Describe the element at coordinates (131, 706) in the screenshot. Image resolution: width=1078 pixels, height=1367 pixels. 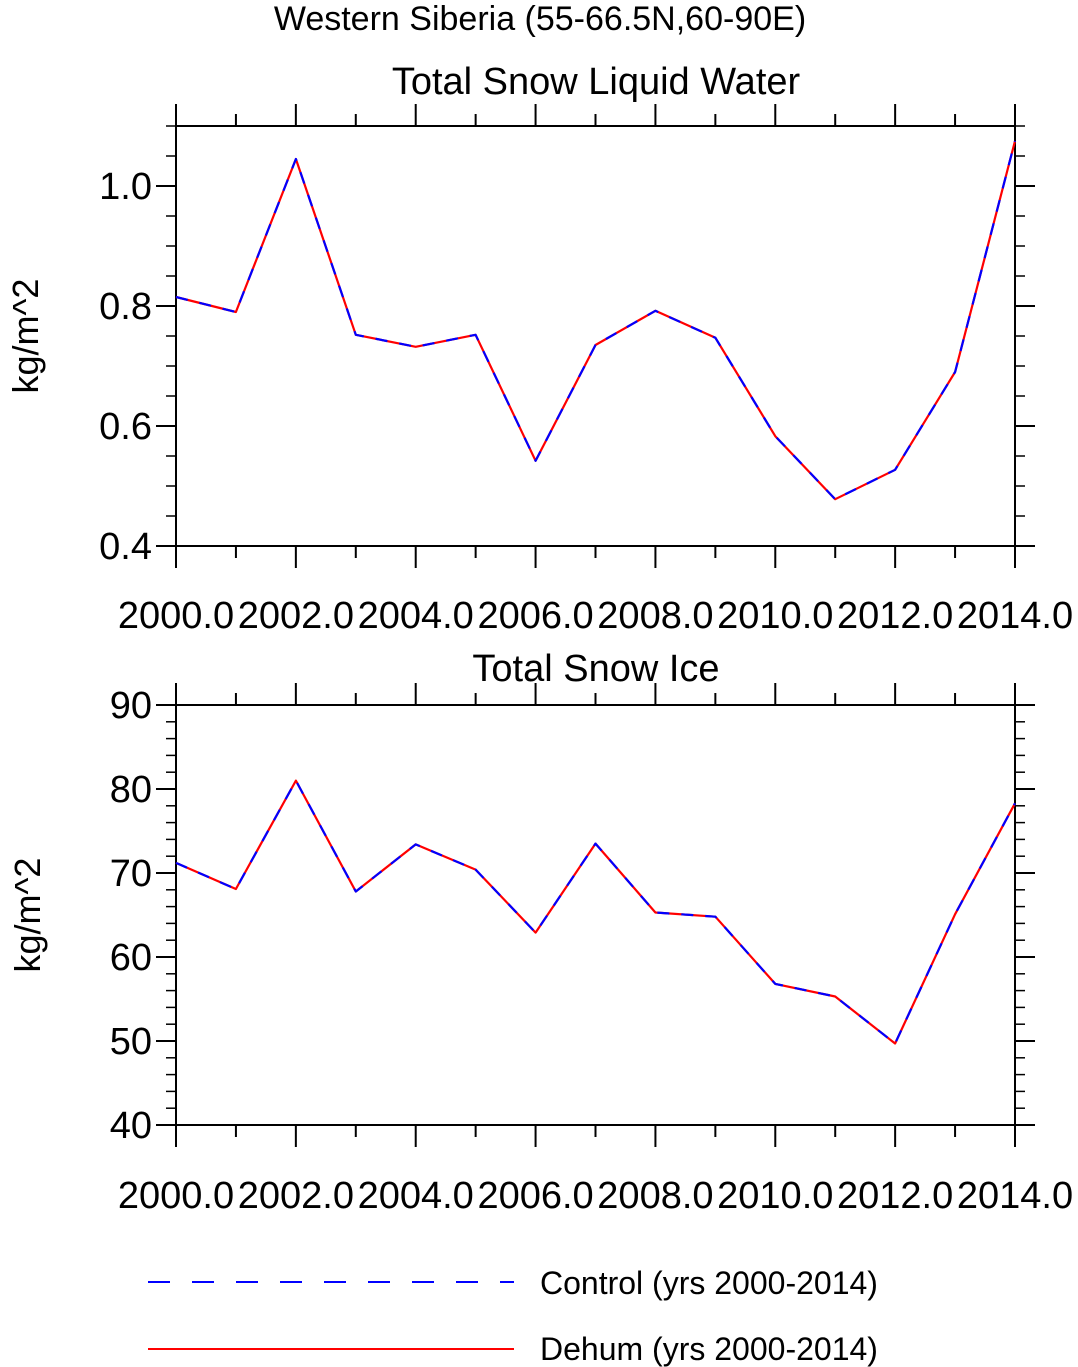
I see `y-tick-label: 90` at that location.